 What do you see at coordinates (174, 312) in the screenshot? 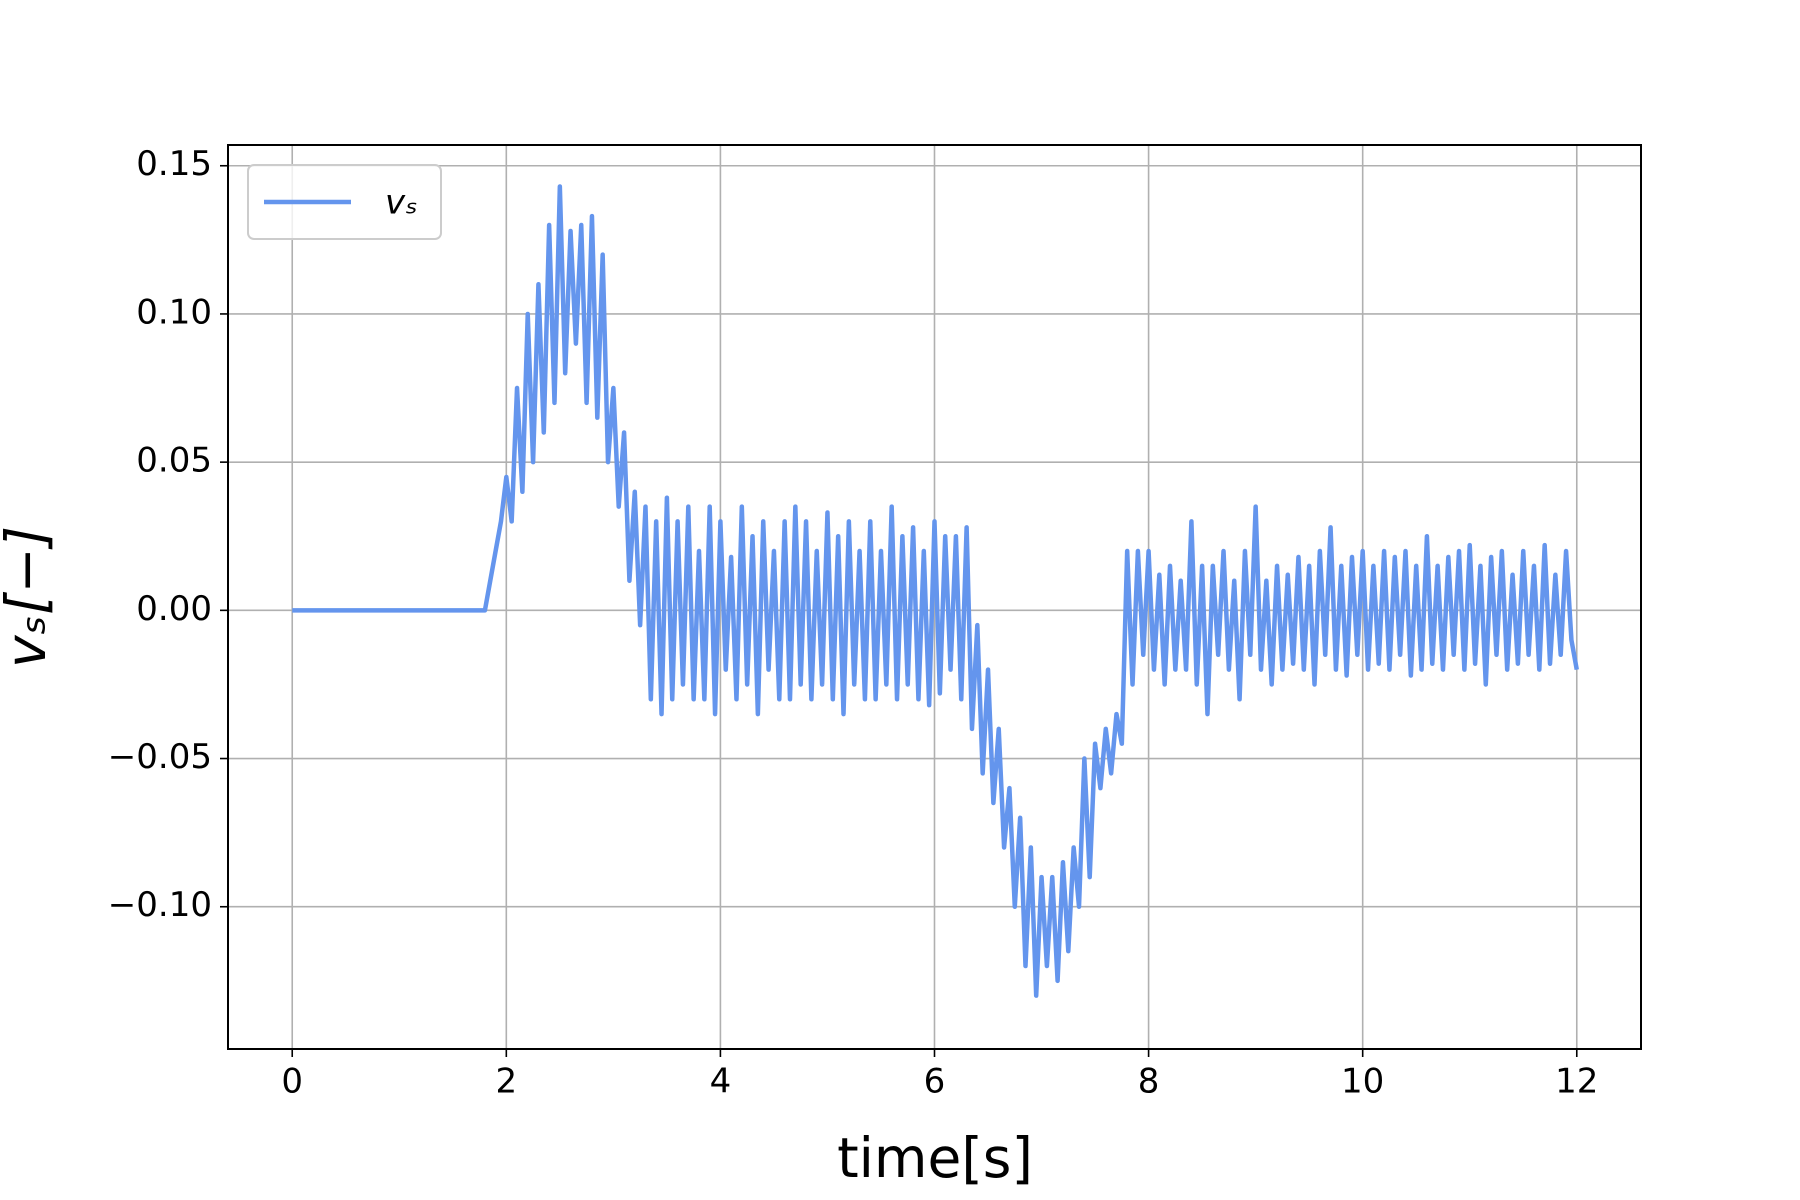
I see `y-tick-label: 0.10` at bounding box center [174, 312].